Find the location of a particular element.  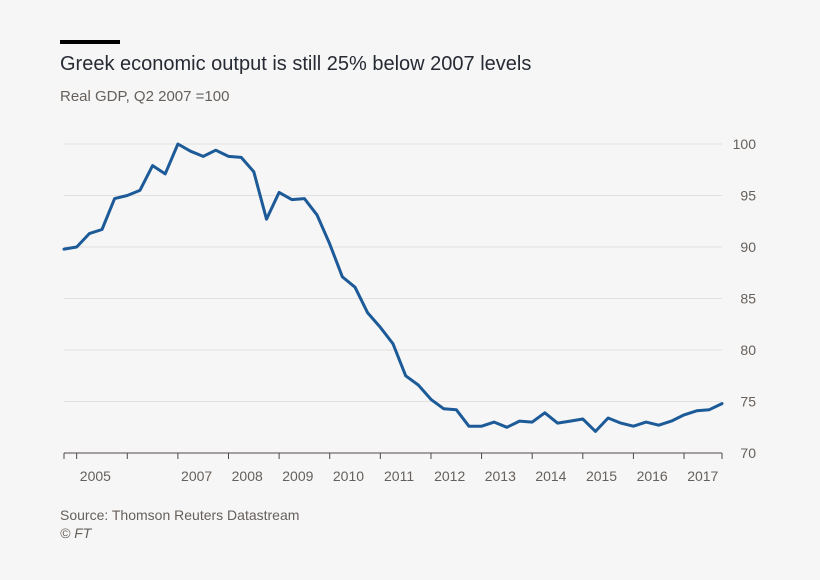

x-tick-label: 2014 is located at coordinates (550, 476).